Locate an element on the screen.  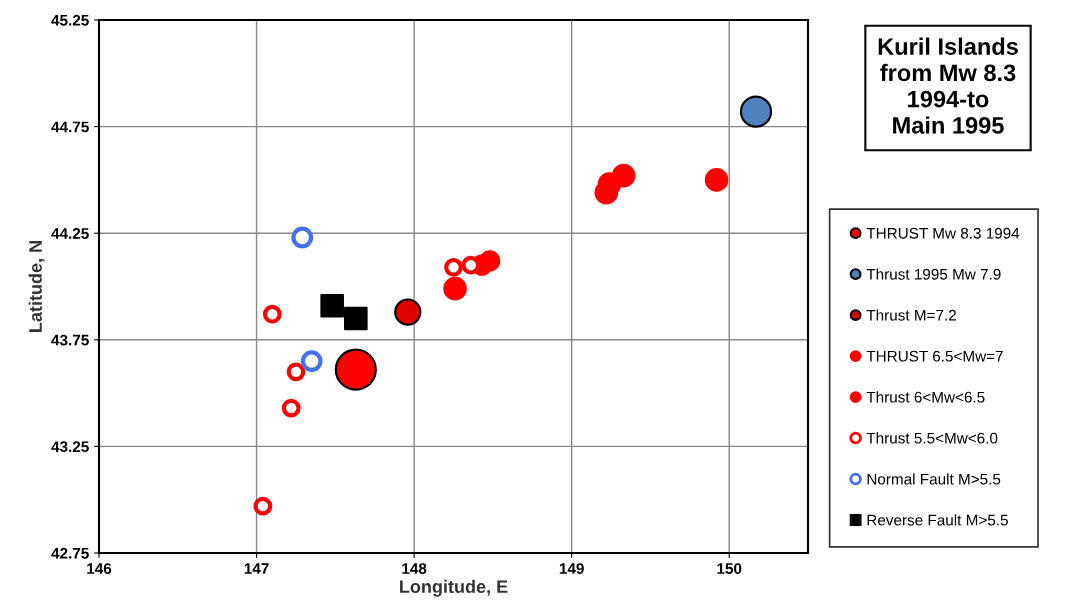
legend-label: Thrust 6<Mw<6.5 is located at coordinates (925, 397).